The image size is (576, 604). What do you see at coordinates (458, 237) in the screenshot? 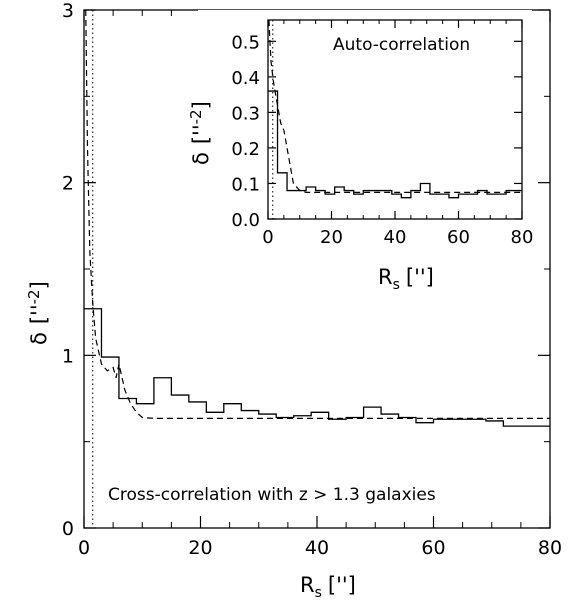
I see `inset-xtick-label: 60` at bounding box center [458, 237].